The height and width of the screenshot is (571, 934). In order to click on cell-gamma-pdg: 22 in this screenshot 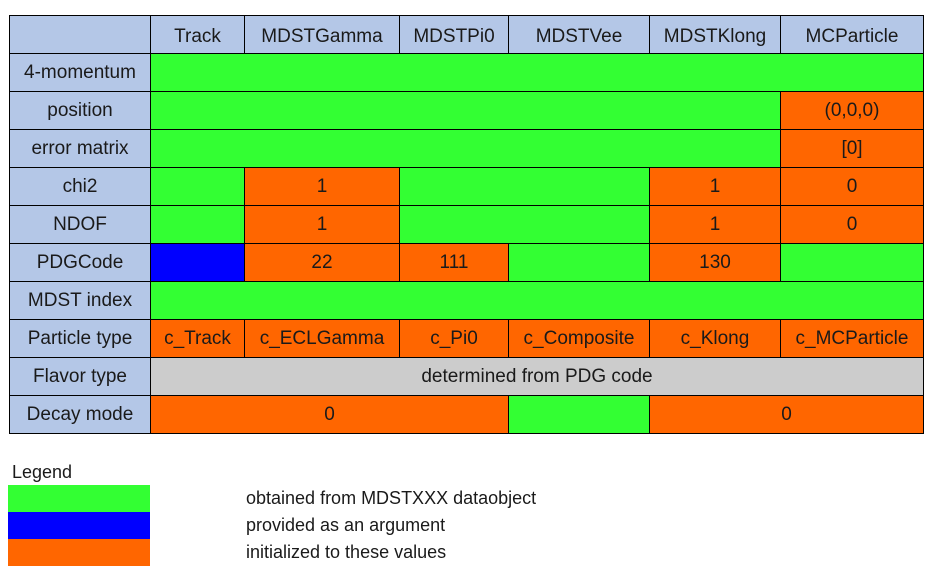, I will do `click(322, 262)`.